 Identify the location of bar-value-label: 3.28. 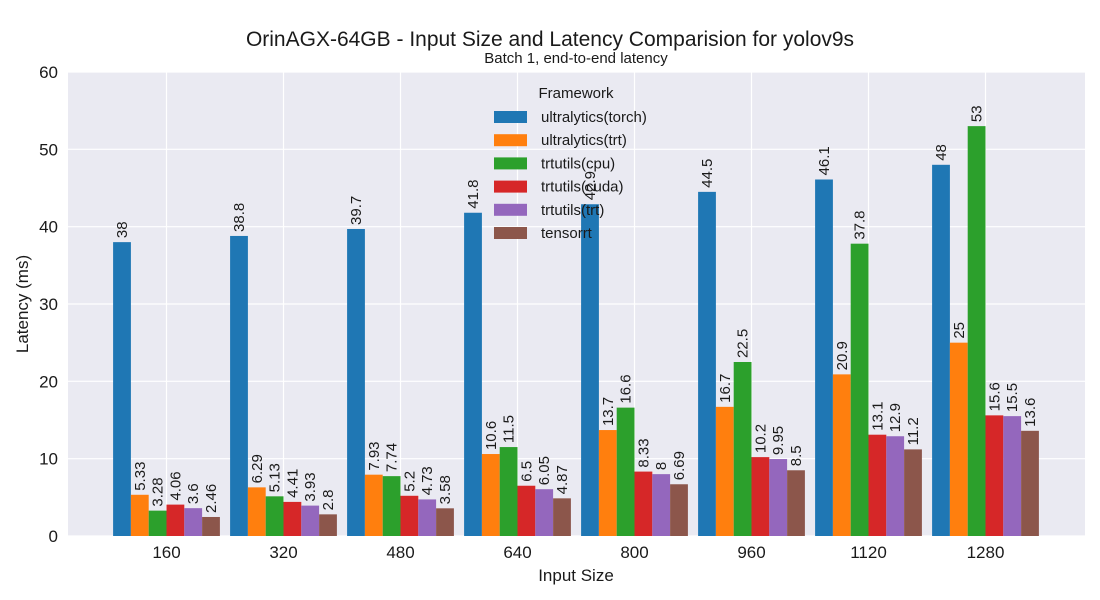
(158, 491).